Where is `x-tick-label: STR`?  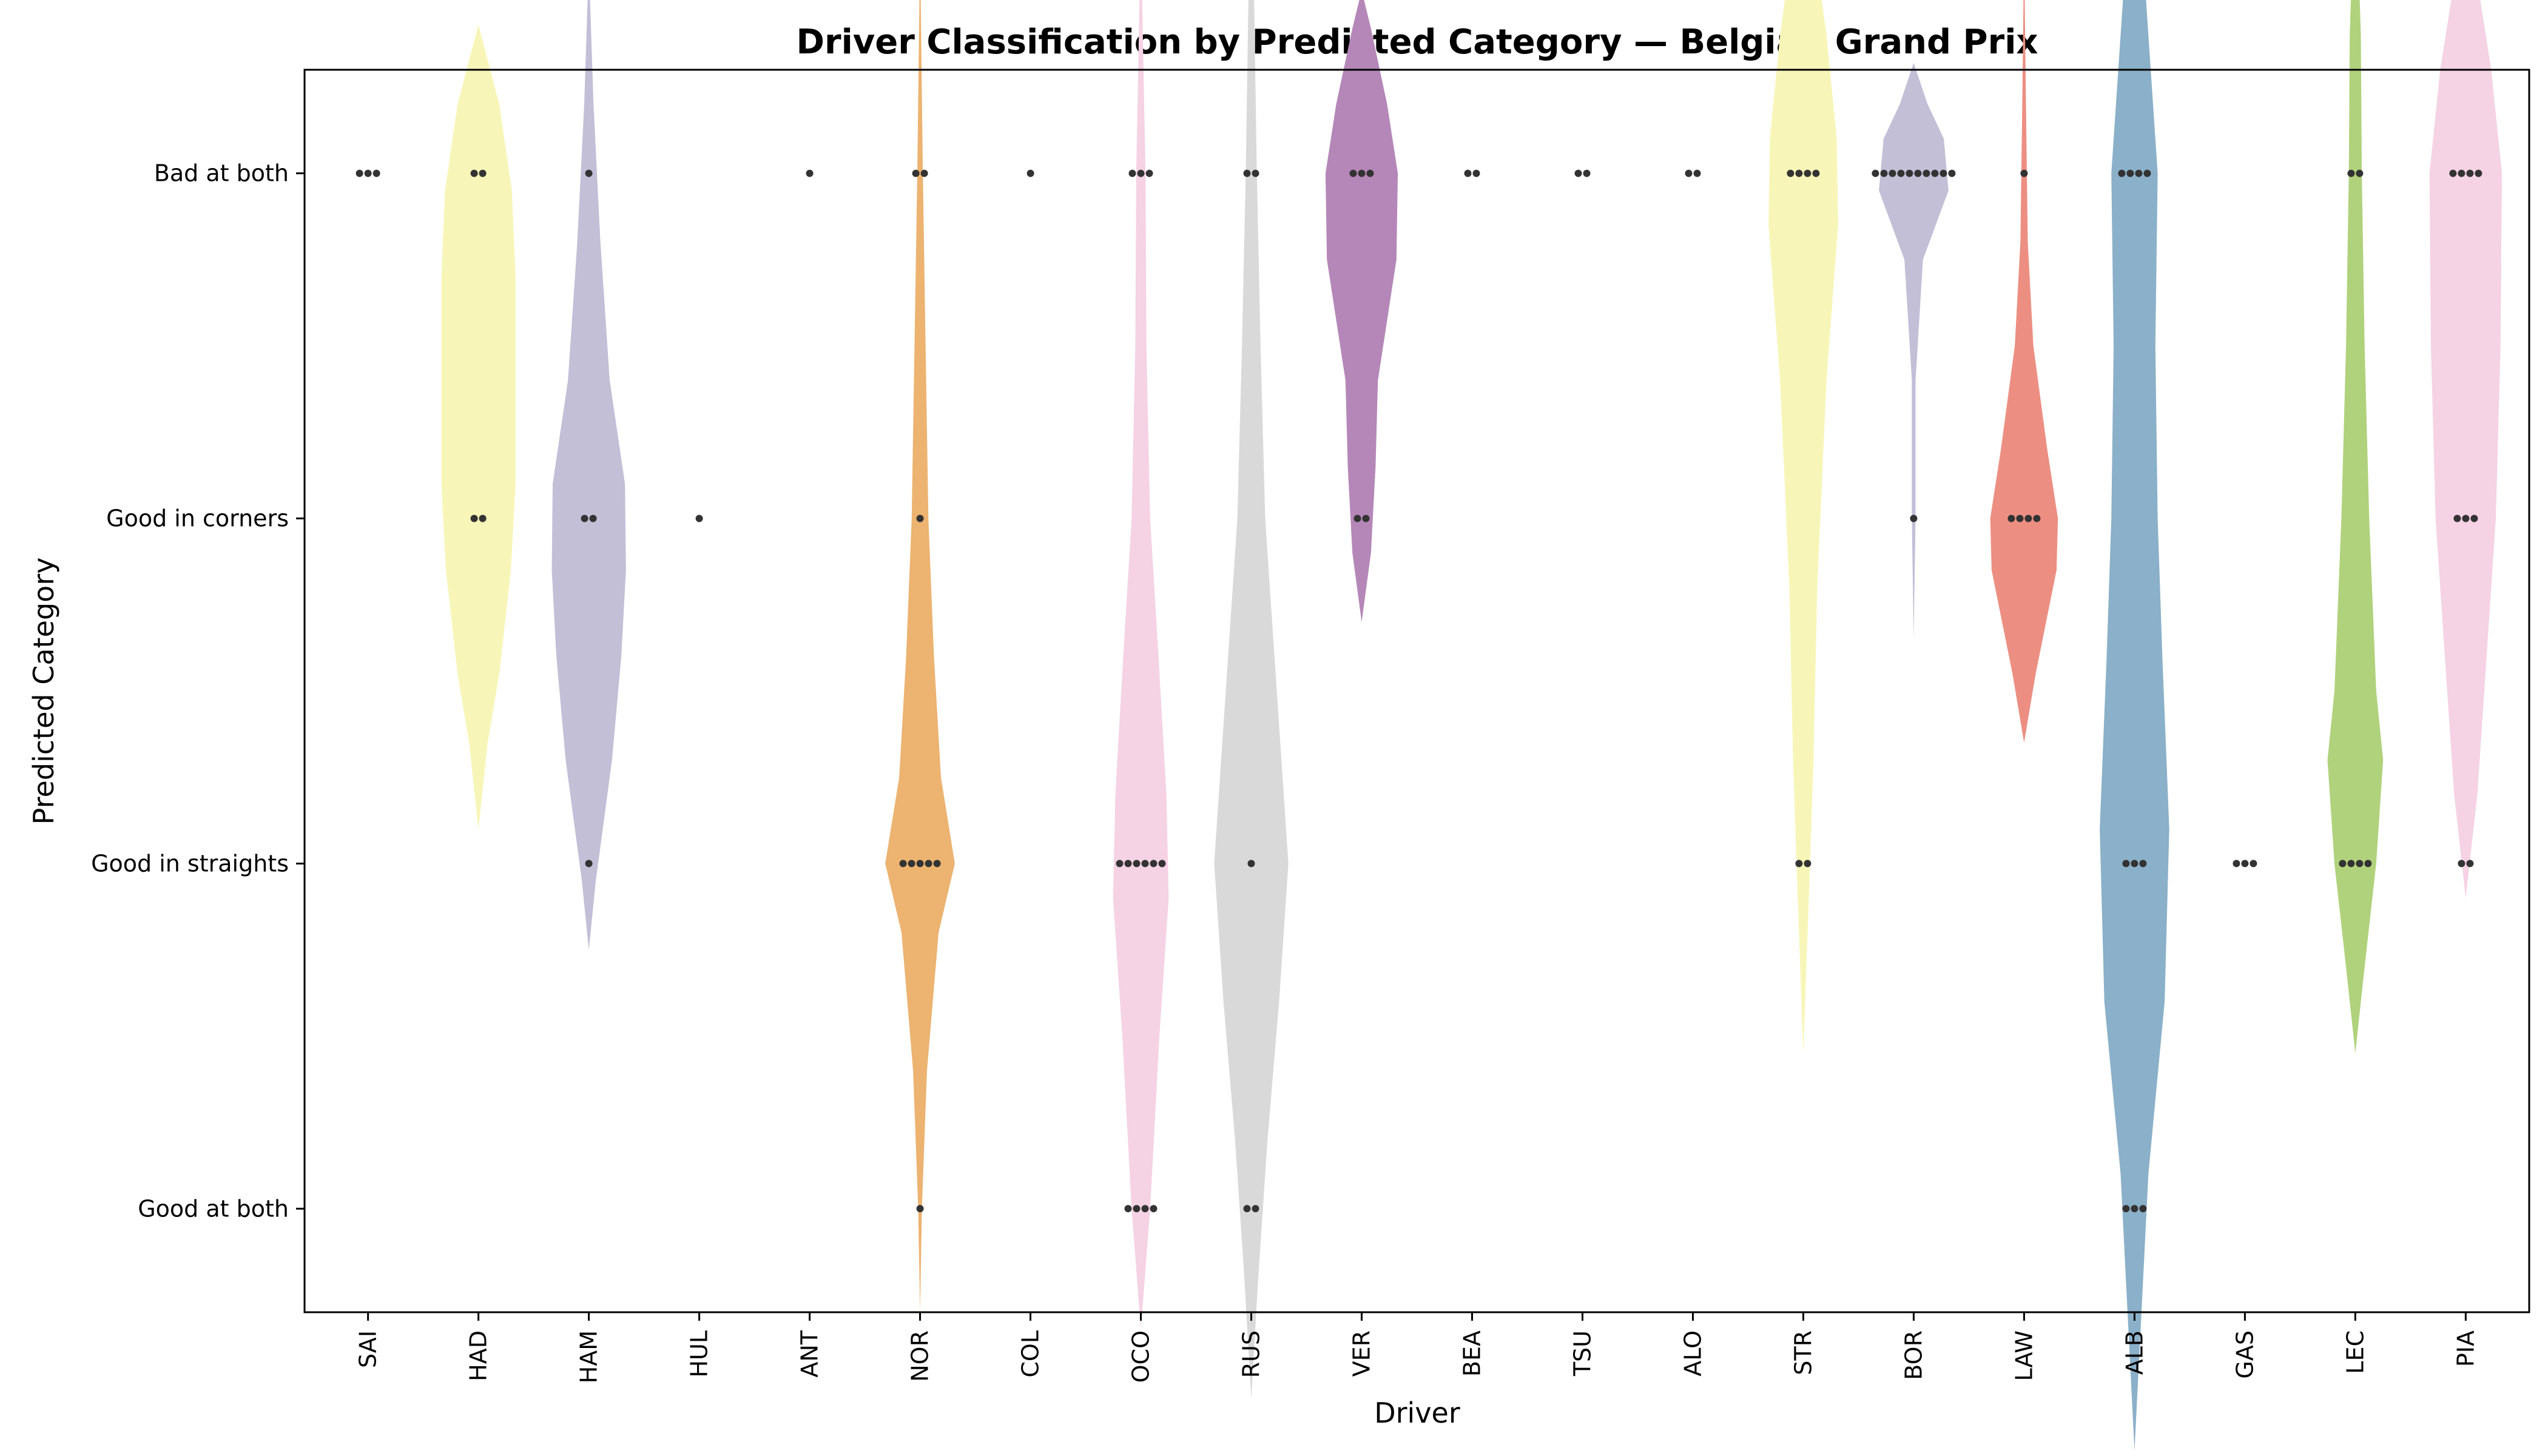 x-tick-label: STR is located at coordinates (1803, 1352).